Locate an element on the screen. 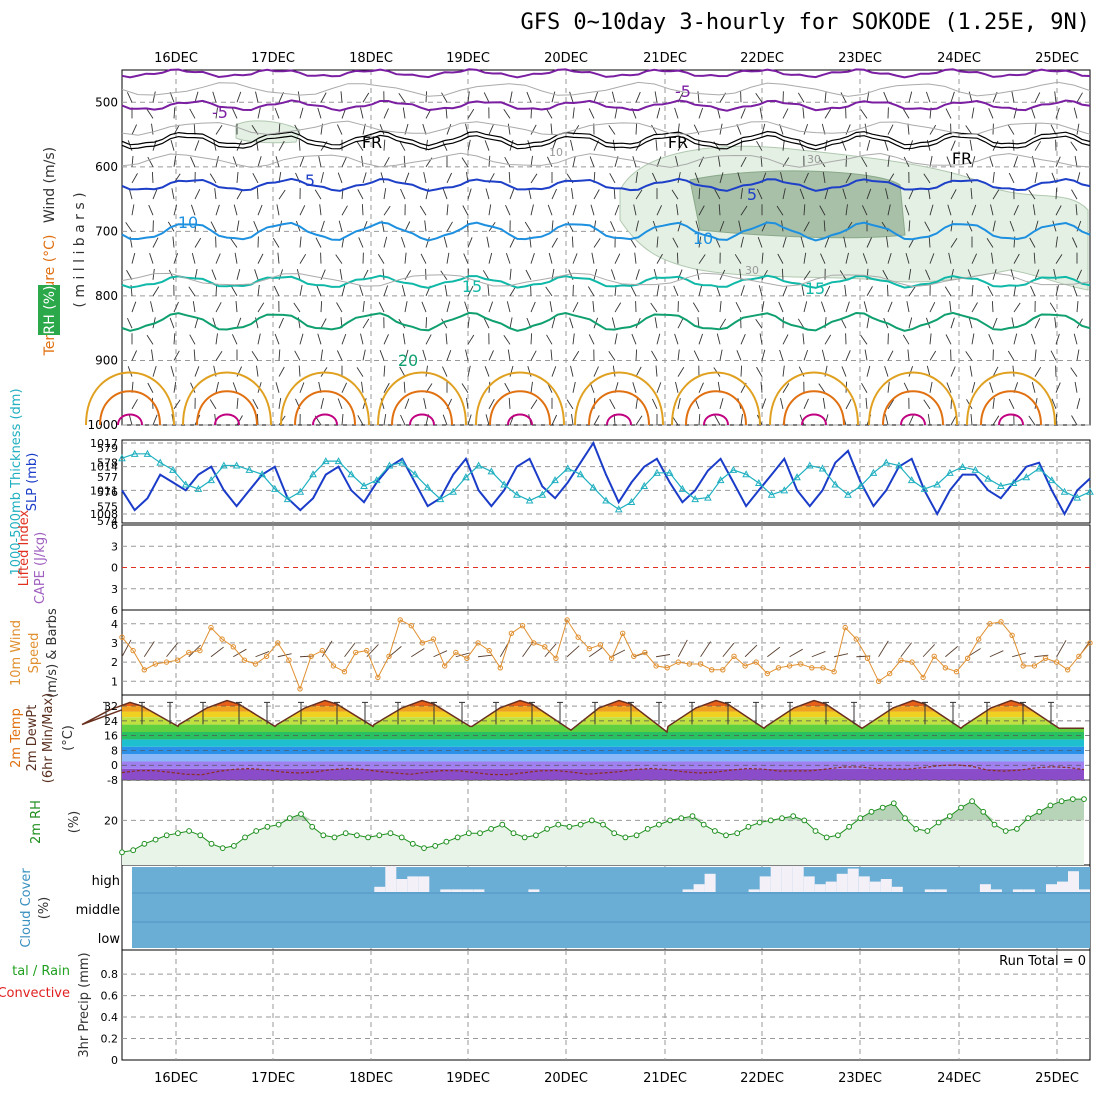  temp-axis-label-d: (°C) is located at coordinates (68, 738).